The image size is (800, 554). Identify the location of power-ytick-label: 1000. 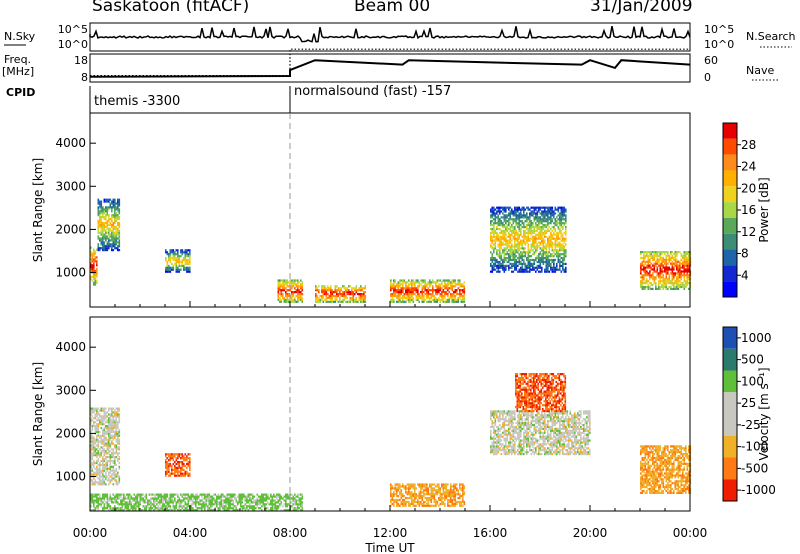
(70, 273).